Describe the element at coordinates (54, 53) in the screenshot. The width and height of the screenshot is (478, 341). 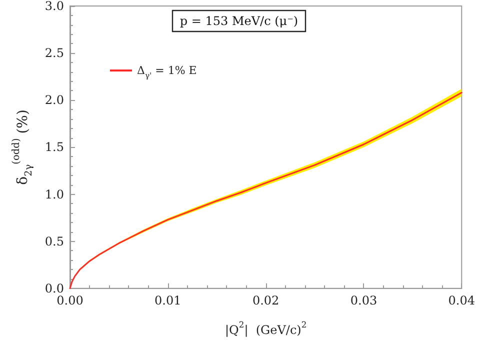
I see `y-tick-label: 2.5` at that location.